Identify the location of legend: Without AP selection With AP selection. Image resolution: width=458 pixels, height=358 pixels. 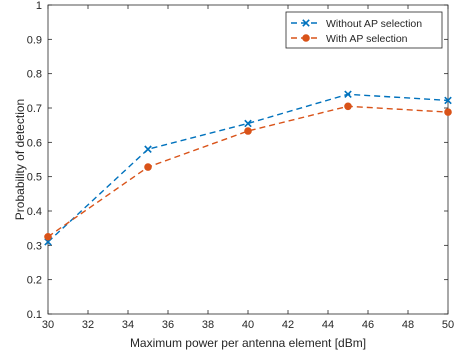
(364, 30).